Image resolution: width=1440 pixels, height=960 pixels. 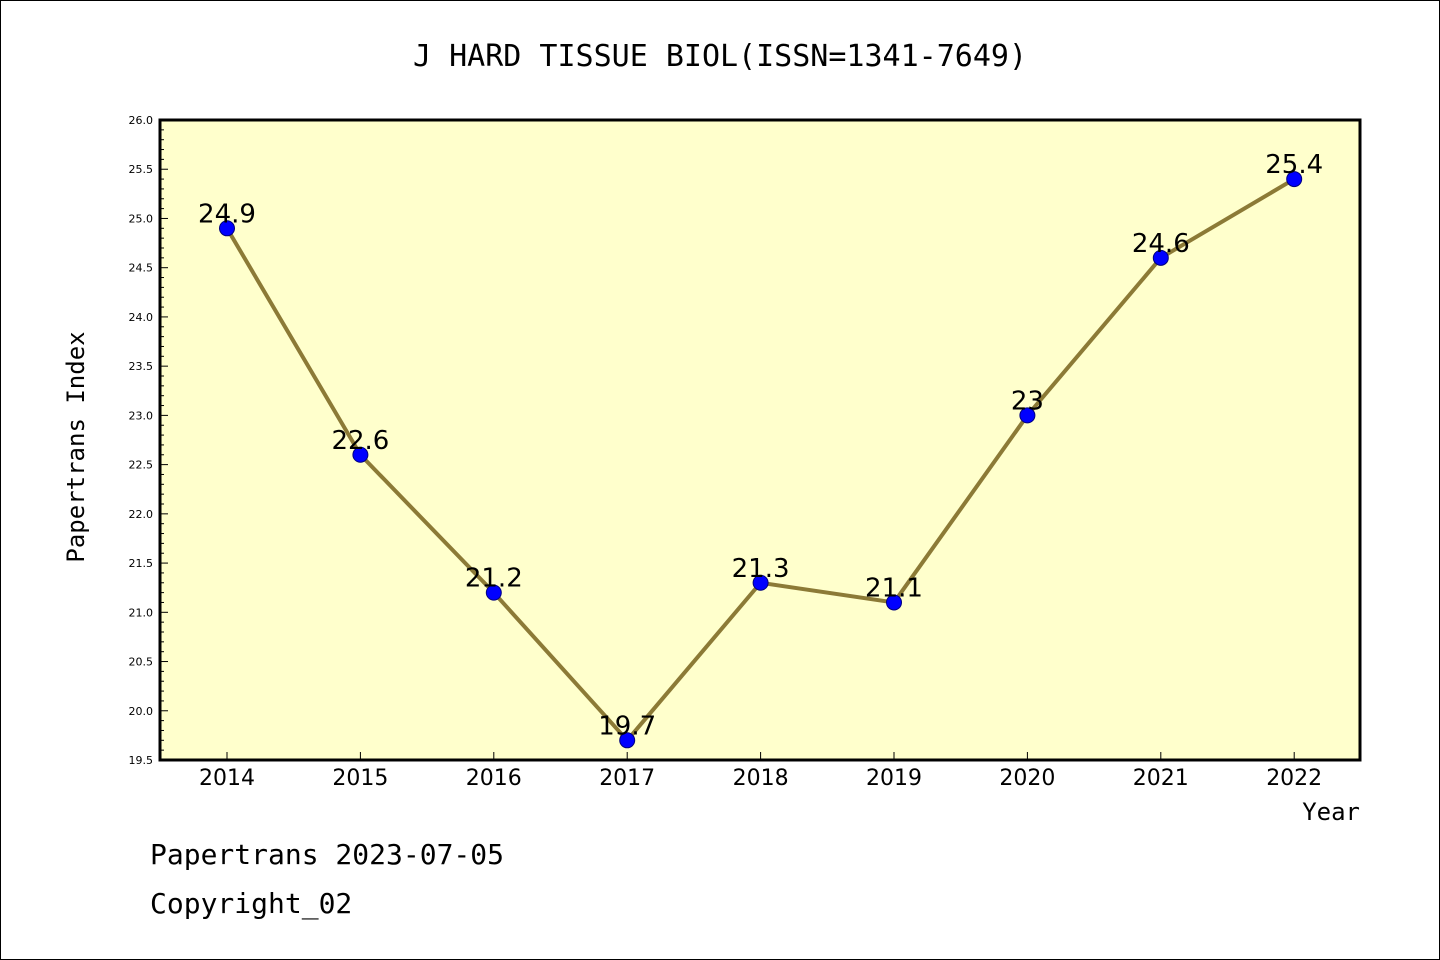 What do you see at coordinates (141, 465) in the screenshot?
I see `y-tick-label: 22.5` at bounding box center [141, 465].